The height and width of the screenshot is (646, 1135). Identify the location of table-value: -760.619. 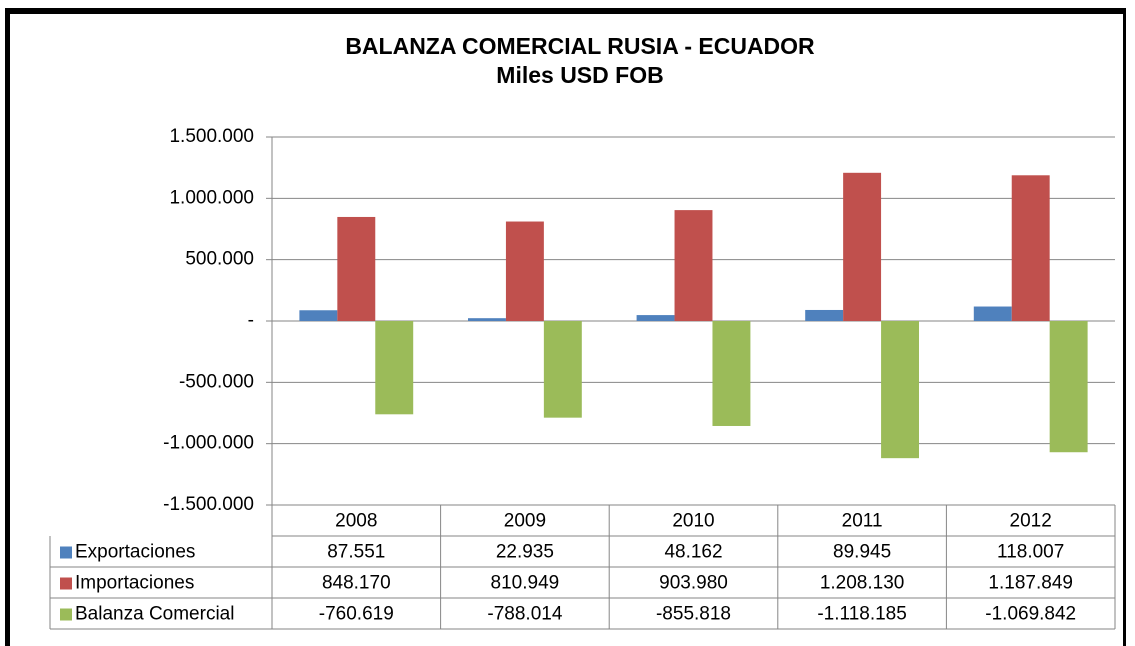
(356, 614).